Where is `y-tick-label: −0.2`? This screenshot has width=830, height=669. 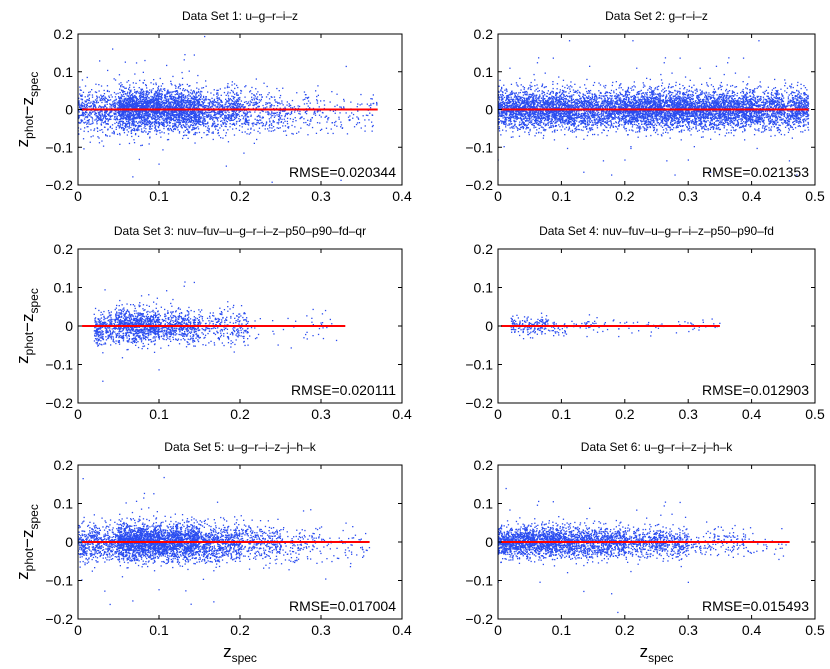 y-tick-label: −0.2 is located at coordinates (59, 185).